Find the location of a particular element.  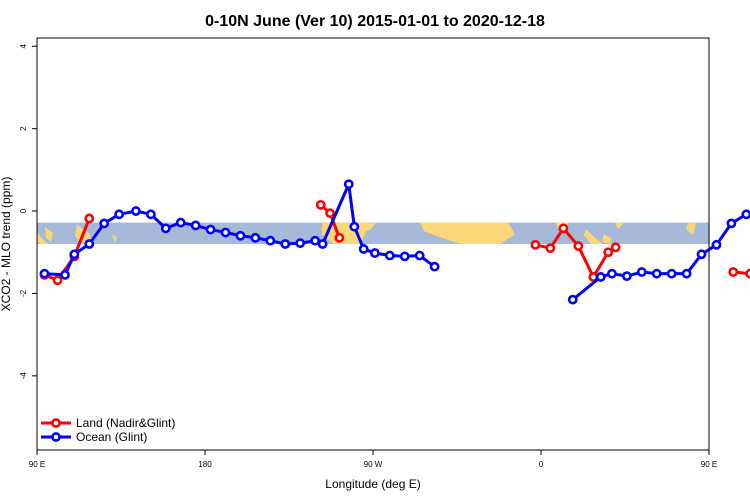

legend: Land (Nadir&Glint)Ocean (Glint) is located at coordinates (108, 430).